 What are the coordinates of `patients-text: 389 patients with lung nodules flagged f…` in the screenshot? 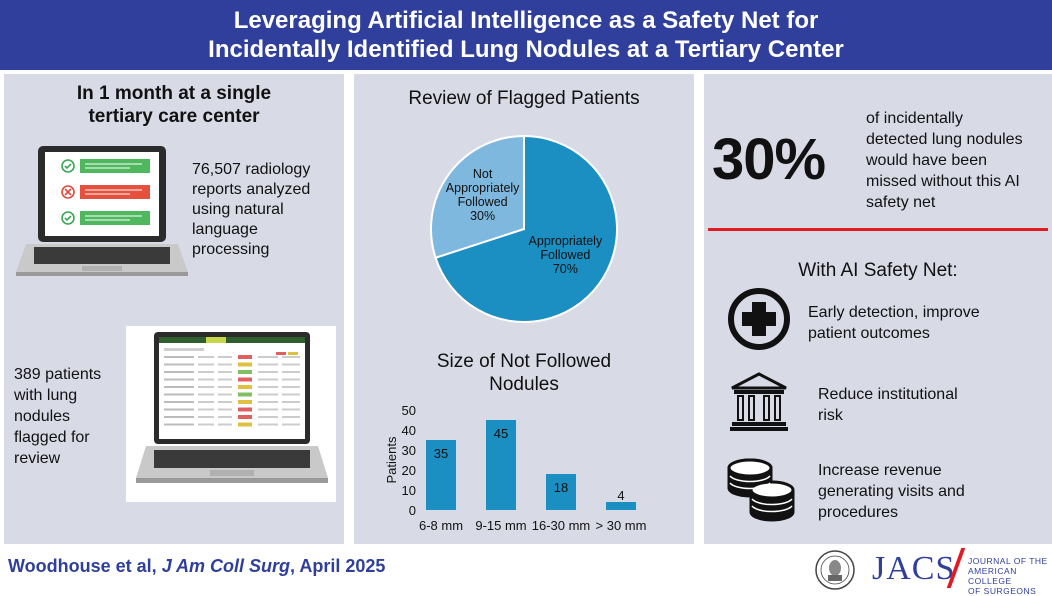 It's located at (58, 416).